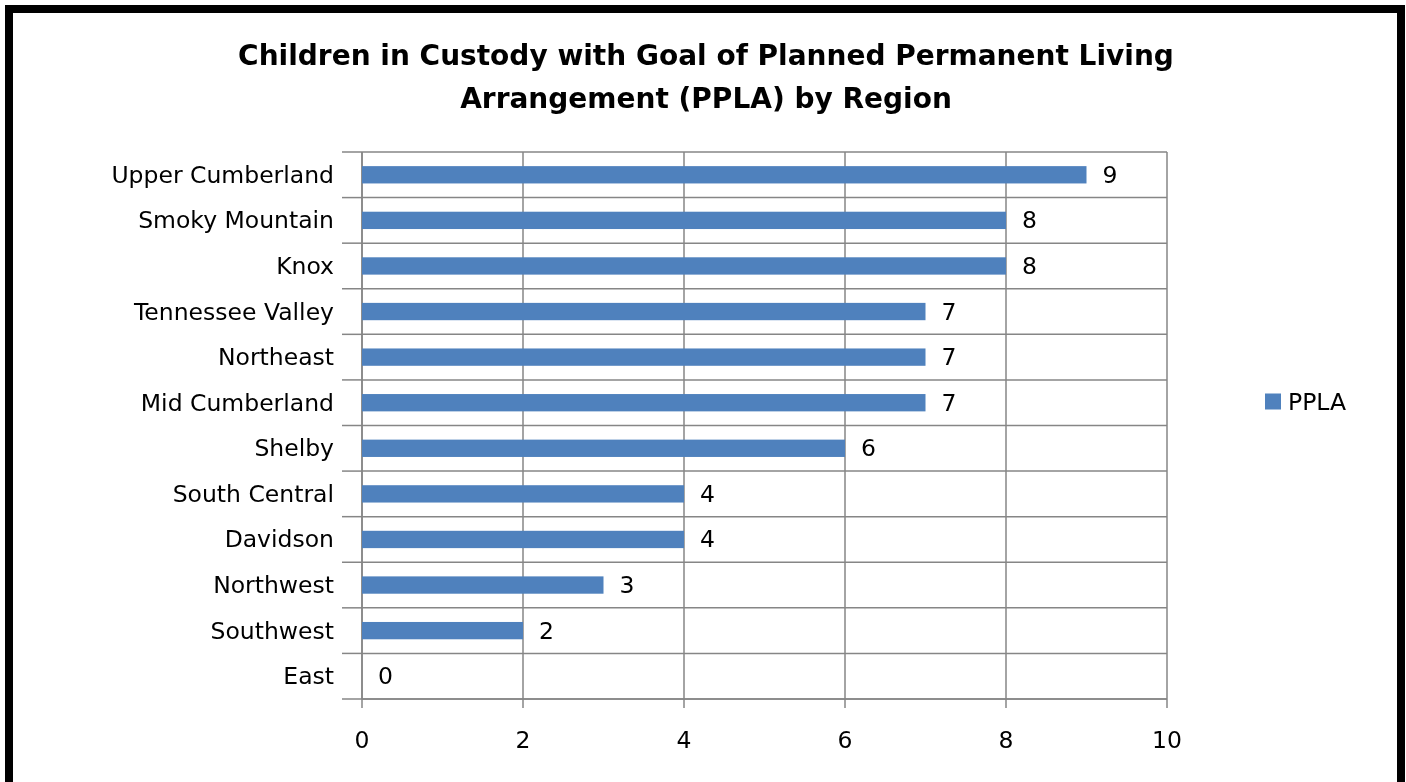 This screenshot has width=1406, height=782. What do you see at coordinates (627, 585) in the screenshot?
I see `data-label: 3` at bounding box center [627, 585].